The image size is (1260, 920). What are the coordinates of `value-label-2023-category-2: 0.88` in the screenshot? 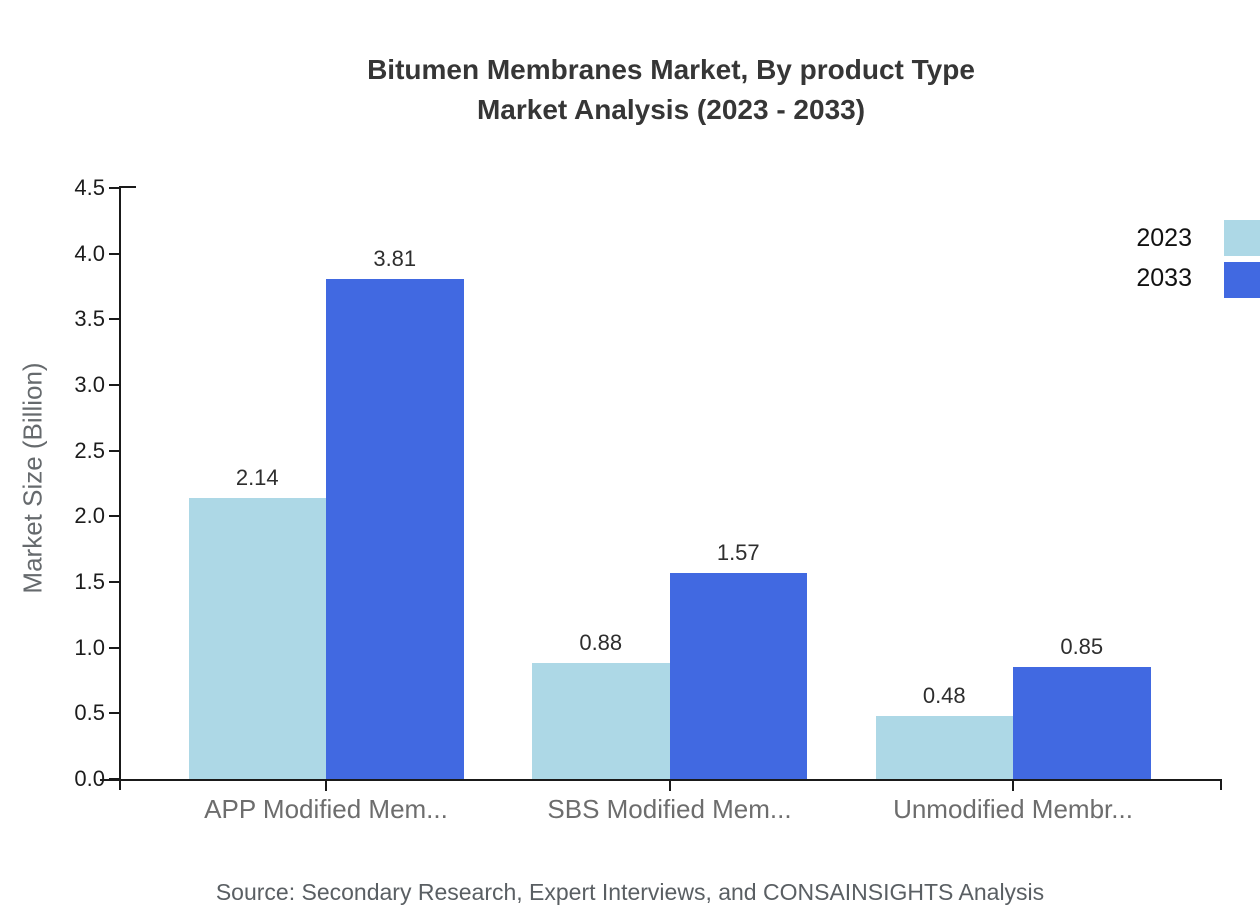 It's located at (601, 643).